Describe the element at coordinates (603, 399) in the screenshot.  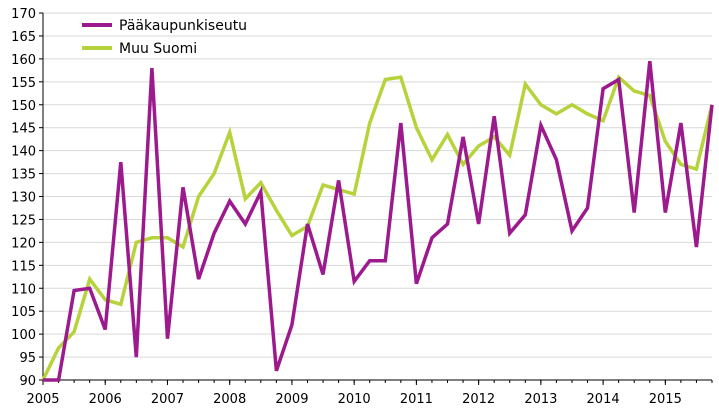
I see `x-tick-label: 2014` at that location.